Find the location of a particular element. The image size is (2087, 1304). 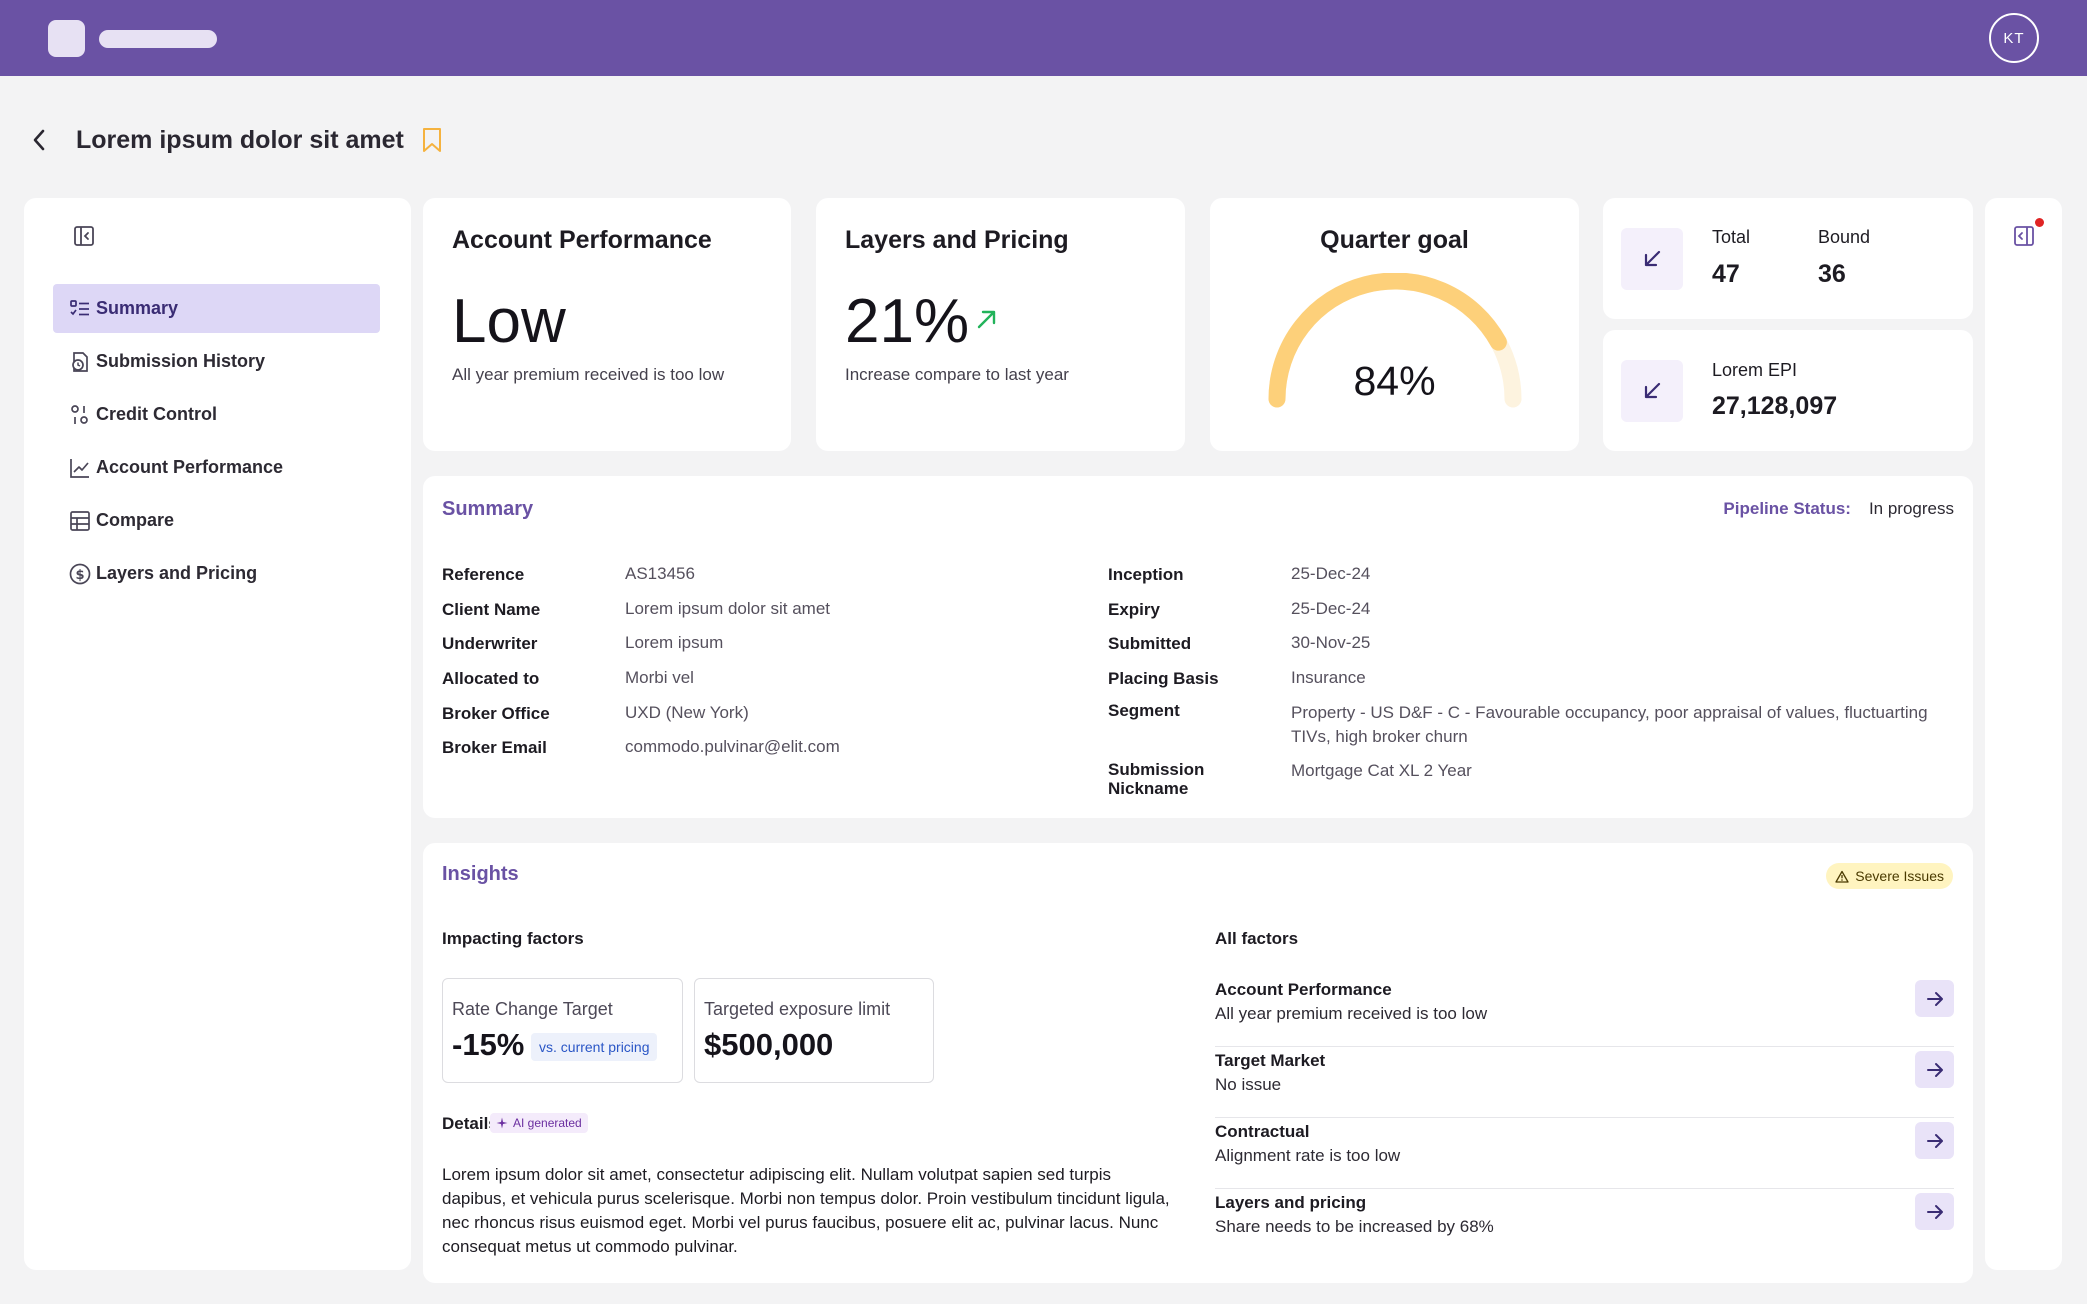

user-avatar: KT is located at coordinates (2014, 38).